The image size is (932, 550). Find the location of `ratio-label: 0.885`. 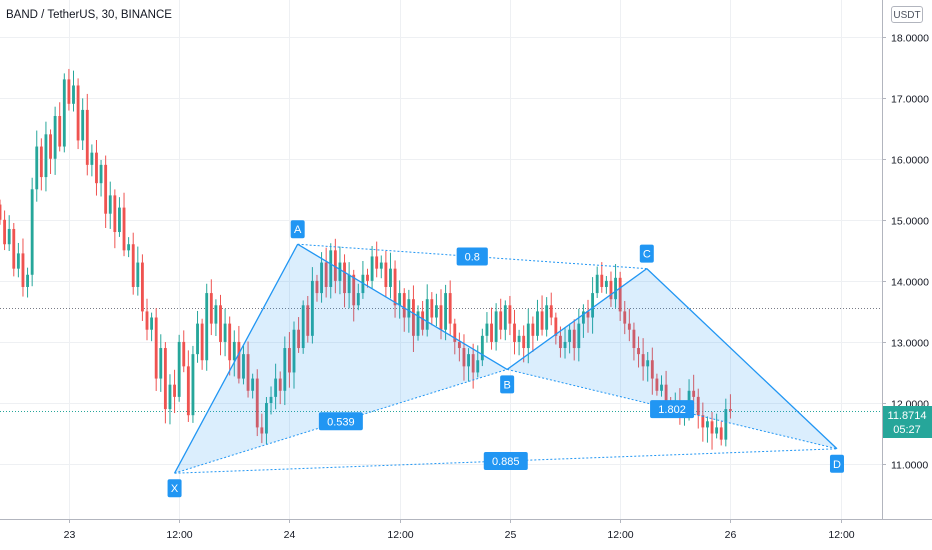

ratio-label: 0.885 is located at coordinates (506, 462).